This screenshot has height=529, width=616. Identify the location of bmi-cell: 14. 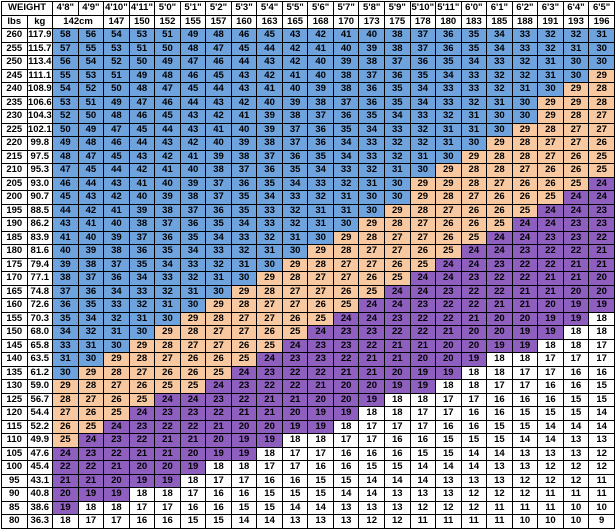
(371, 494).